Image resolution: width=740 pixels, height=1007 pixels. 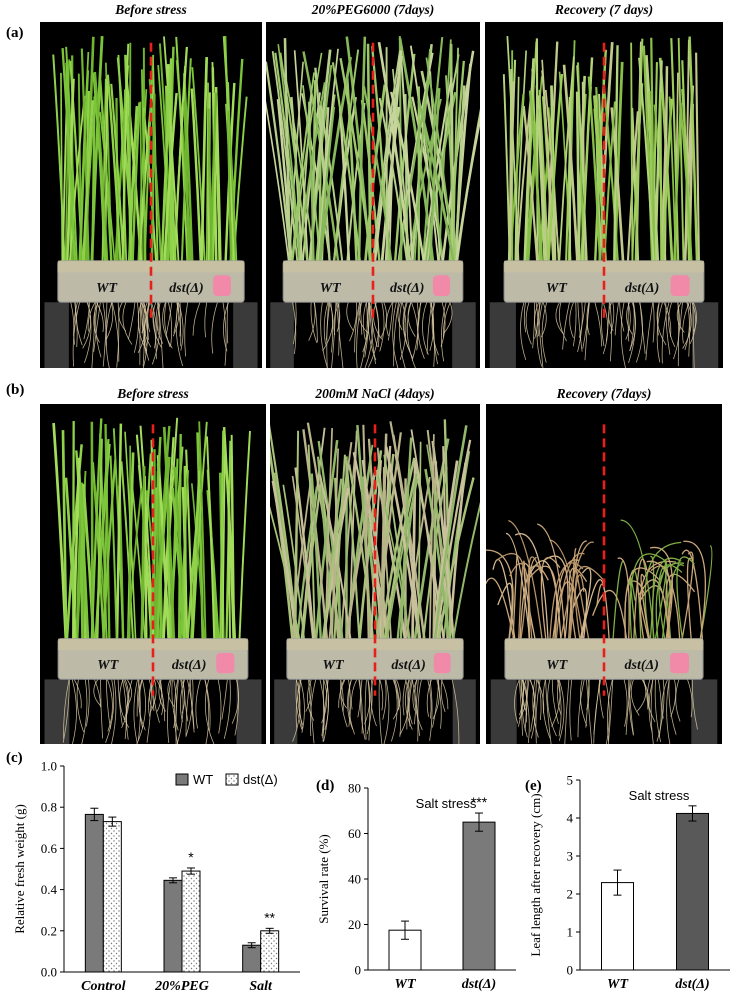 I want to click on legend-swatch-dst, so click(x=232, y=779).